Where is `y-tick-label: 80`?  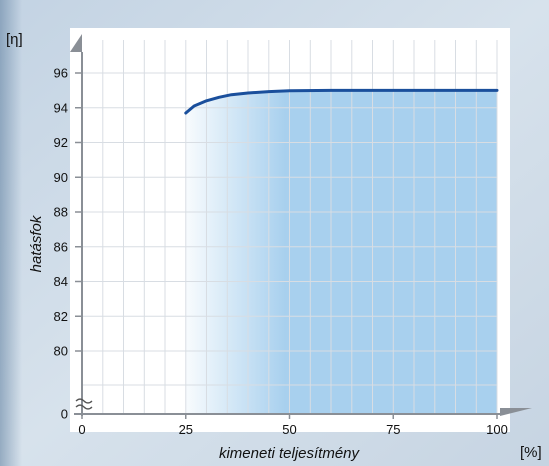
y-tick-label: 80 is located at coordinates (61, 351).